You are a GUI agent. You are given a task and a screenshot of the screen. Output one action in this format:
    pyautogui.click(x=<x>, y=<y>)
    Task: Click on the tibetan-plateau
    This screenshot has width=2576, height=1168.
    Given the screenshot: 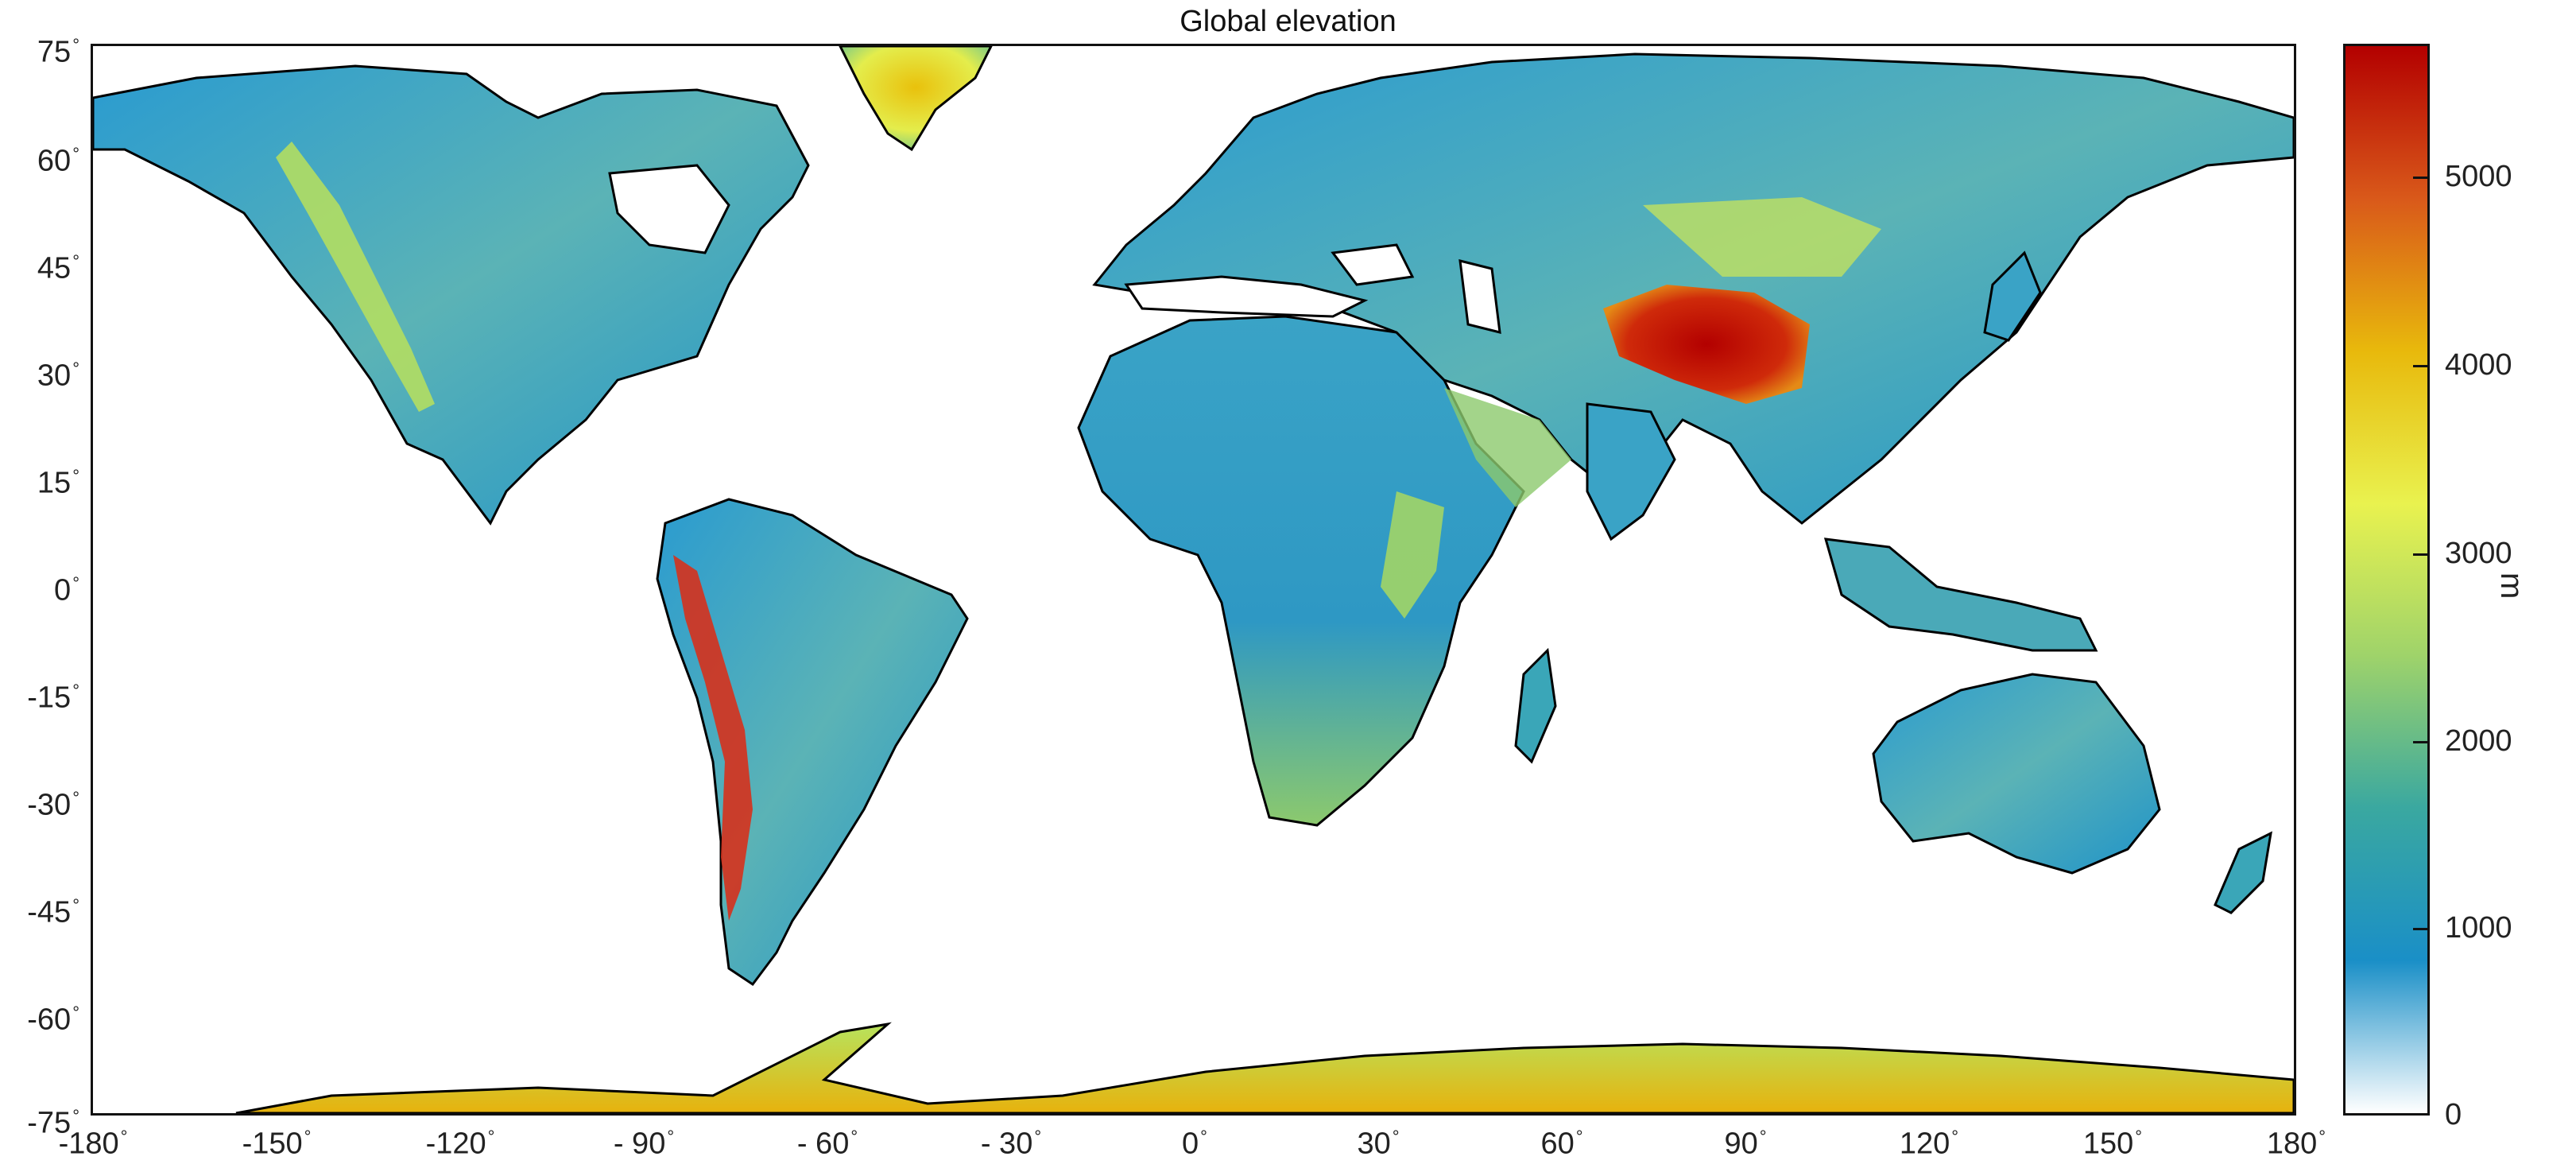 What is the action you would take?
    pyautogui.click(x=1706, y=345)
    